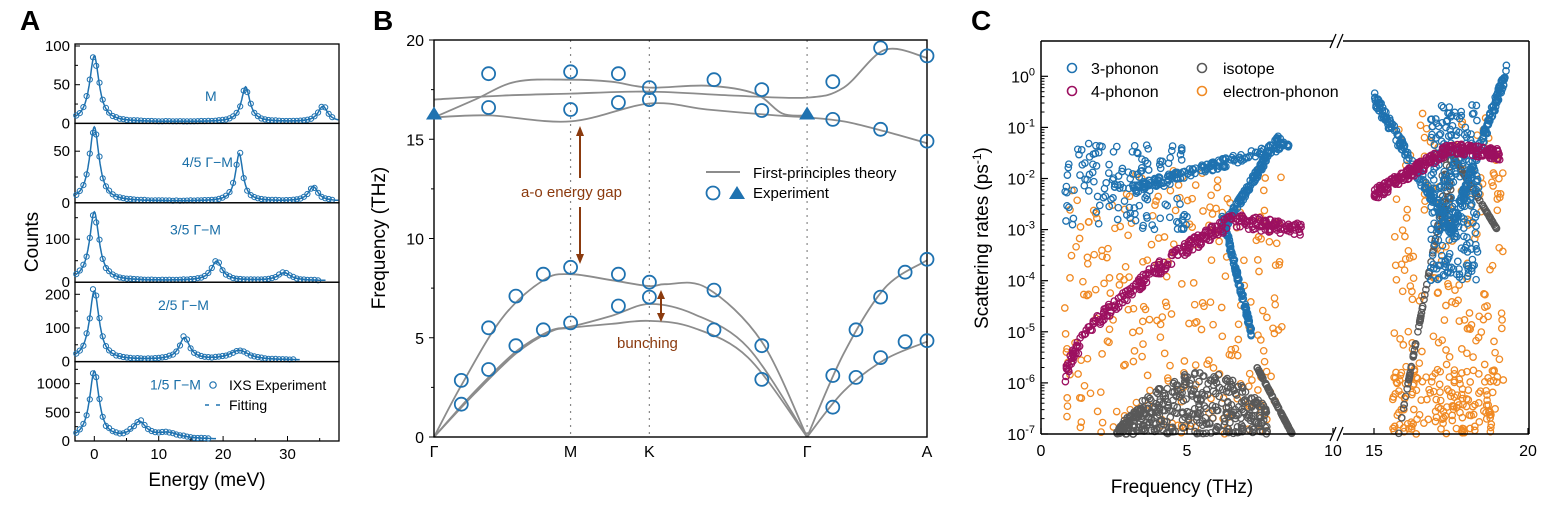 Image resolution: width=1566 pixels, height=511 pixels. What do you see at coordinates (57, 328) in the screenshot?
I see `y-tick-label: 100` at bounding box center [57, 328].